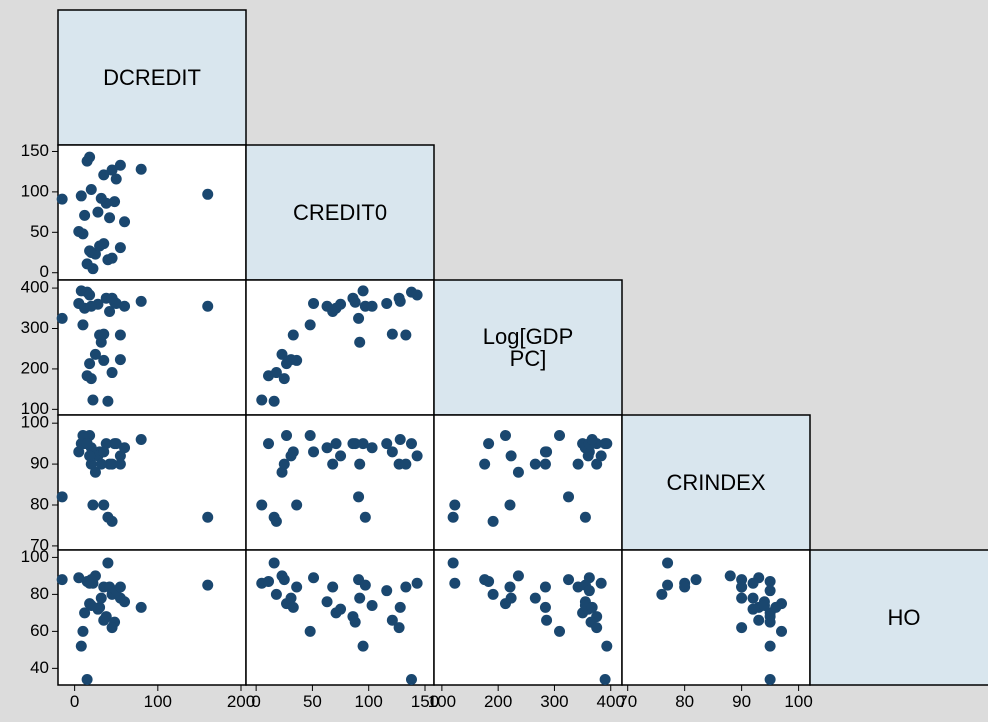 This screenshot has height=722, width=988. Describe the element at coordinates (554, 701) in the screenshot. I see `x-tick-label: 300` at that location.